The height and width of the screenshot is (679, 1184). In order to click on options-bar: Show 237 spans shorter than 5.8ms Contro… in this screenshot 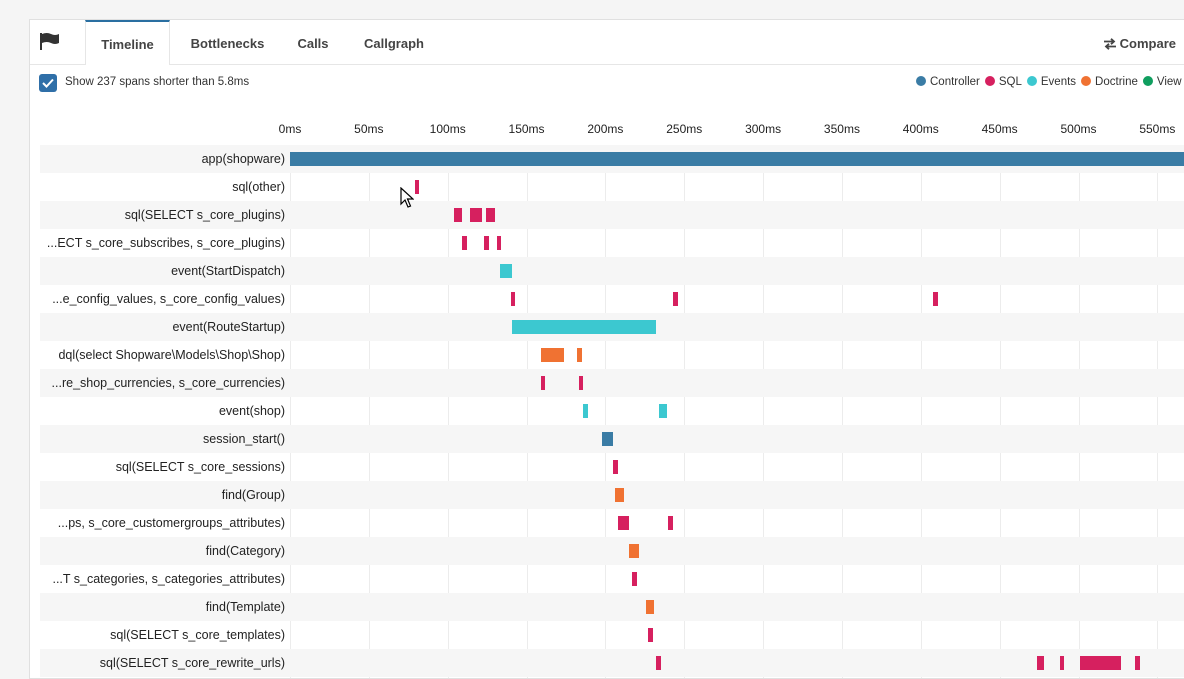, I will do `click(607, 84)`.